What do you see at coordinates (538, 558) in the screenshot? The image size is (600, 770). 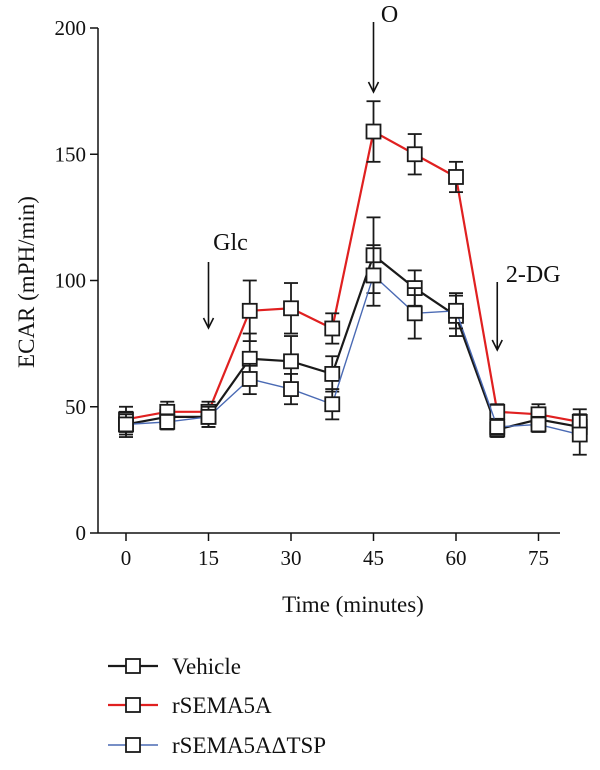 I see `x-tick-label: 75` at bounding box center [538, 558].